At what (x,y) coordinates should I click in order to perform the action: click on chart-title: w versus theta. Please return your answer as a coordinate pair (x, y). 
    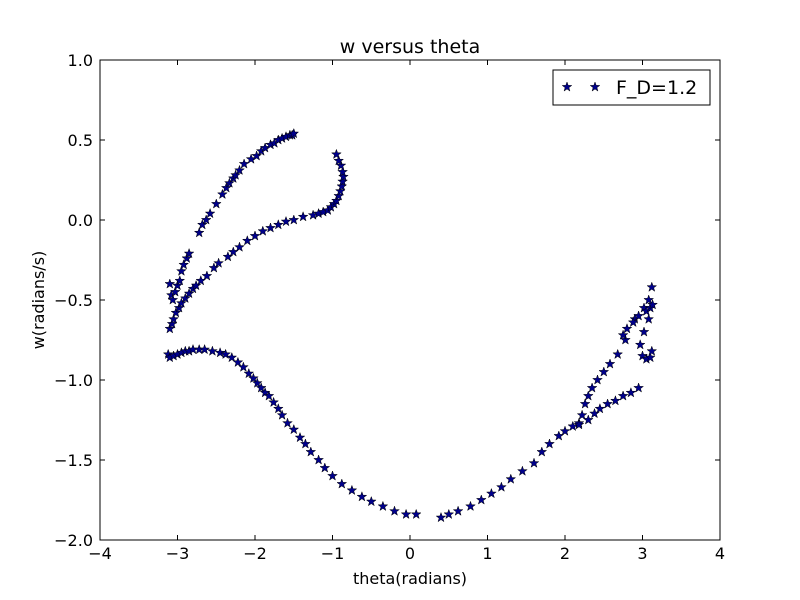
    Looking at the image, I should click on (410, 47).